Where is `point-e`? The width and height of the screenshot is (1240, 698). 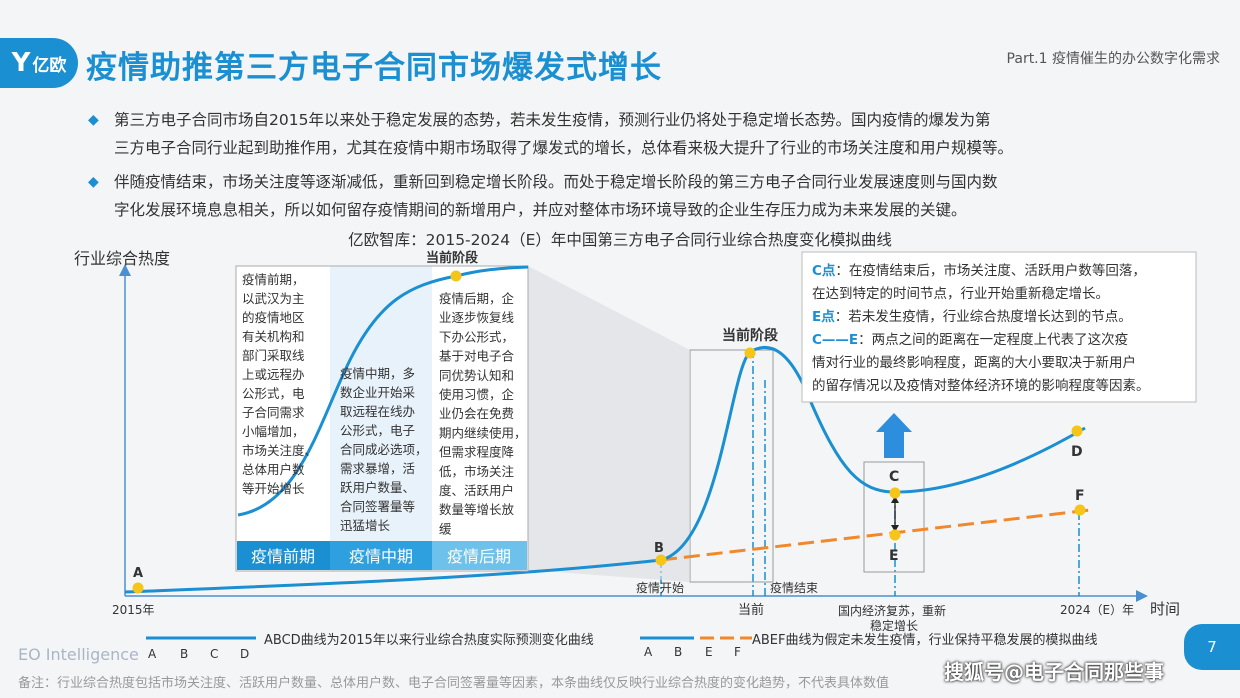
point-e is located at coordinates (895, 535).